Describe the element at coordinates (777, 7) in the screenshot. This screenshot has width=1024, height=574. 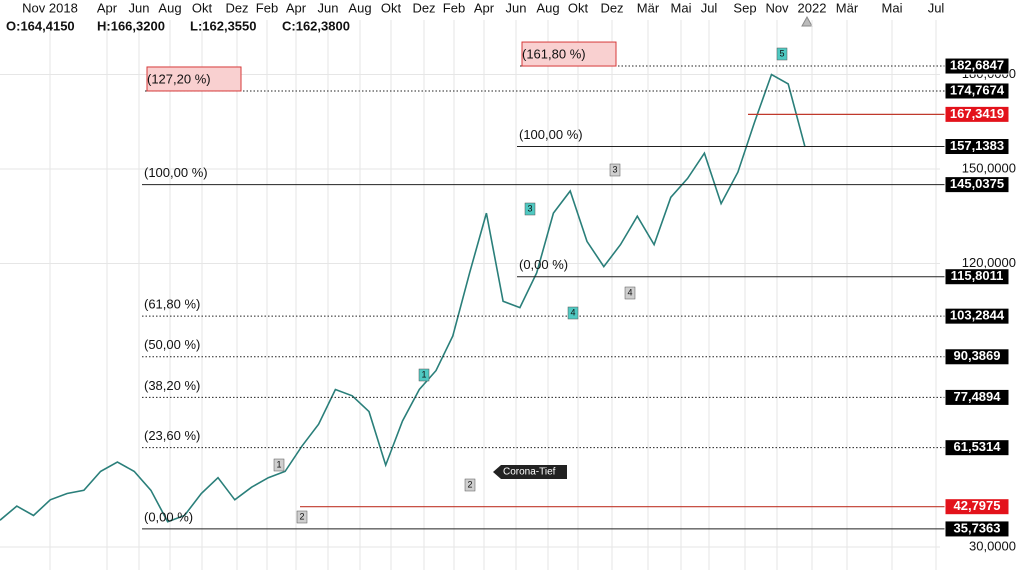
I see `x-tick-label: Nov` at that location.